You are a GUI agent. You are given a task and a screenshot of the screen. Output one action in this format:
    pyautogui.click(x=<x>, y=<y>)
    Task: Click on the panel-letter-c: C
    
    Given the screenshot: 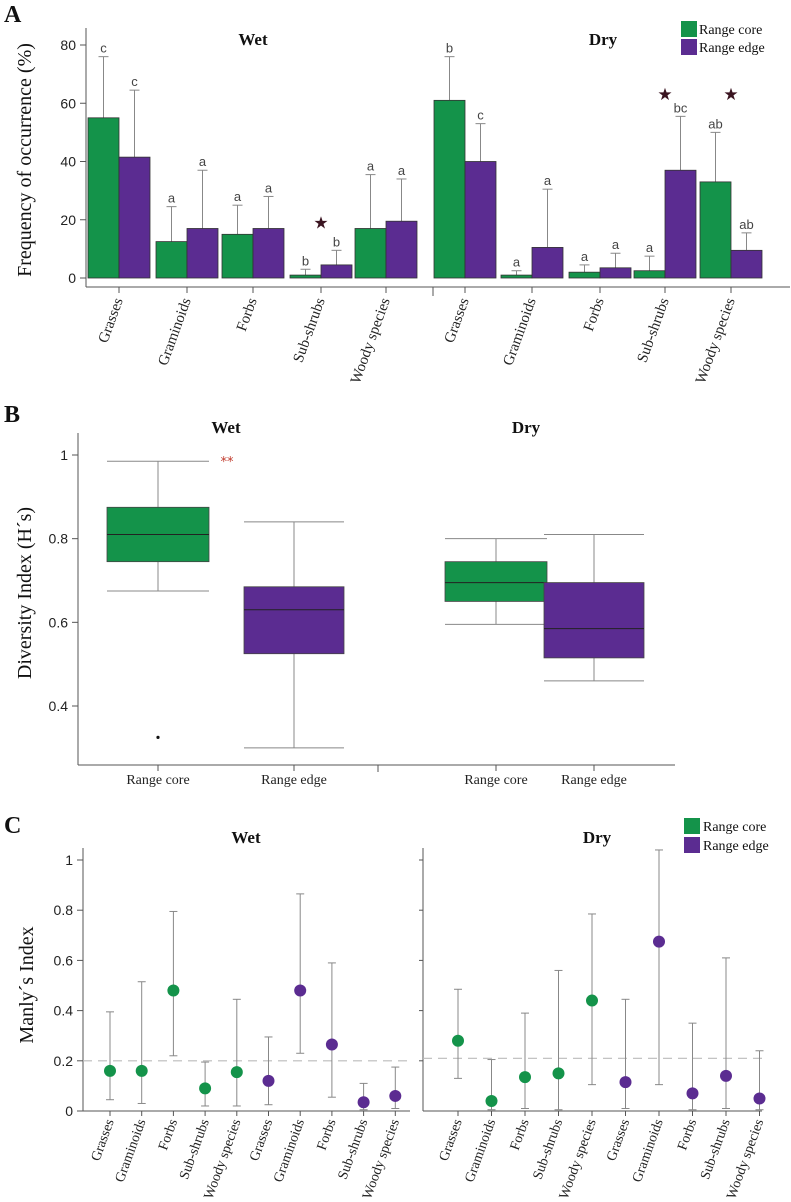 What is the action you would take?
    pyautogui.click(x=12, y=826)
    